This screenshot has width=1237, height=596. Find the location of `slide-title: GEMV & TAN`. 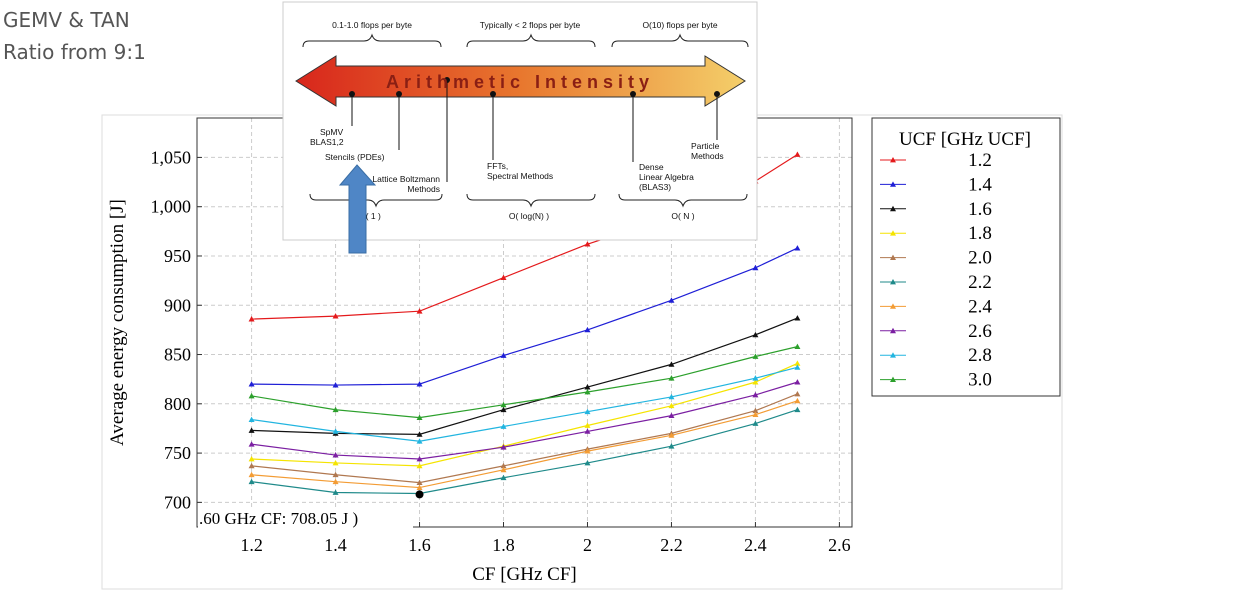

slide-title: GEMV & TAN is located at coordinates (66, 20).